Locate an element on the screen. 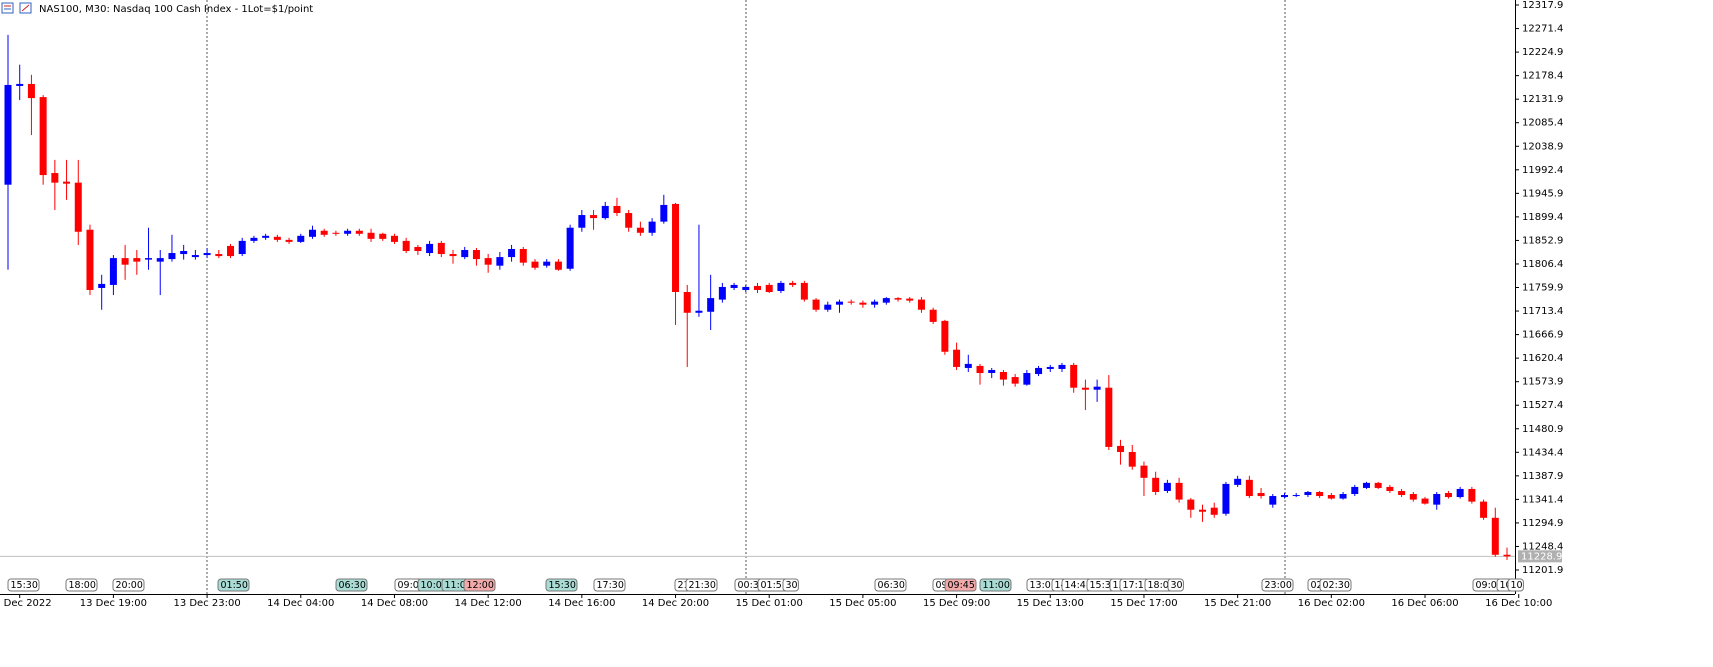 The image size is (1713, 667). y-tick-label: 11992.4 is located at coordinates (1542, 170).